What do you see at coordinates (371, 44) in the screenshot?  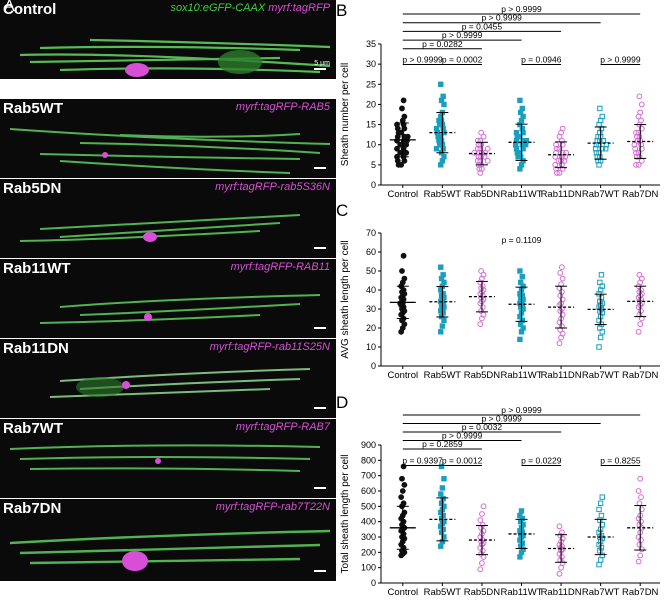 I see `y-tick-label: 35` at bounding box center [371, 44].